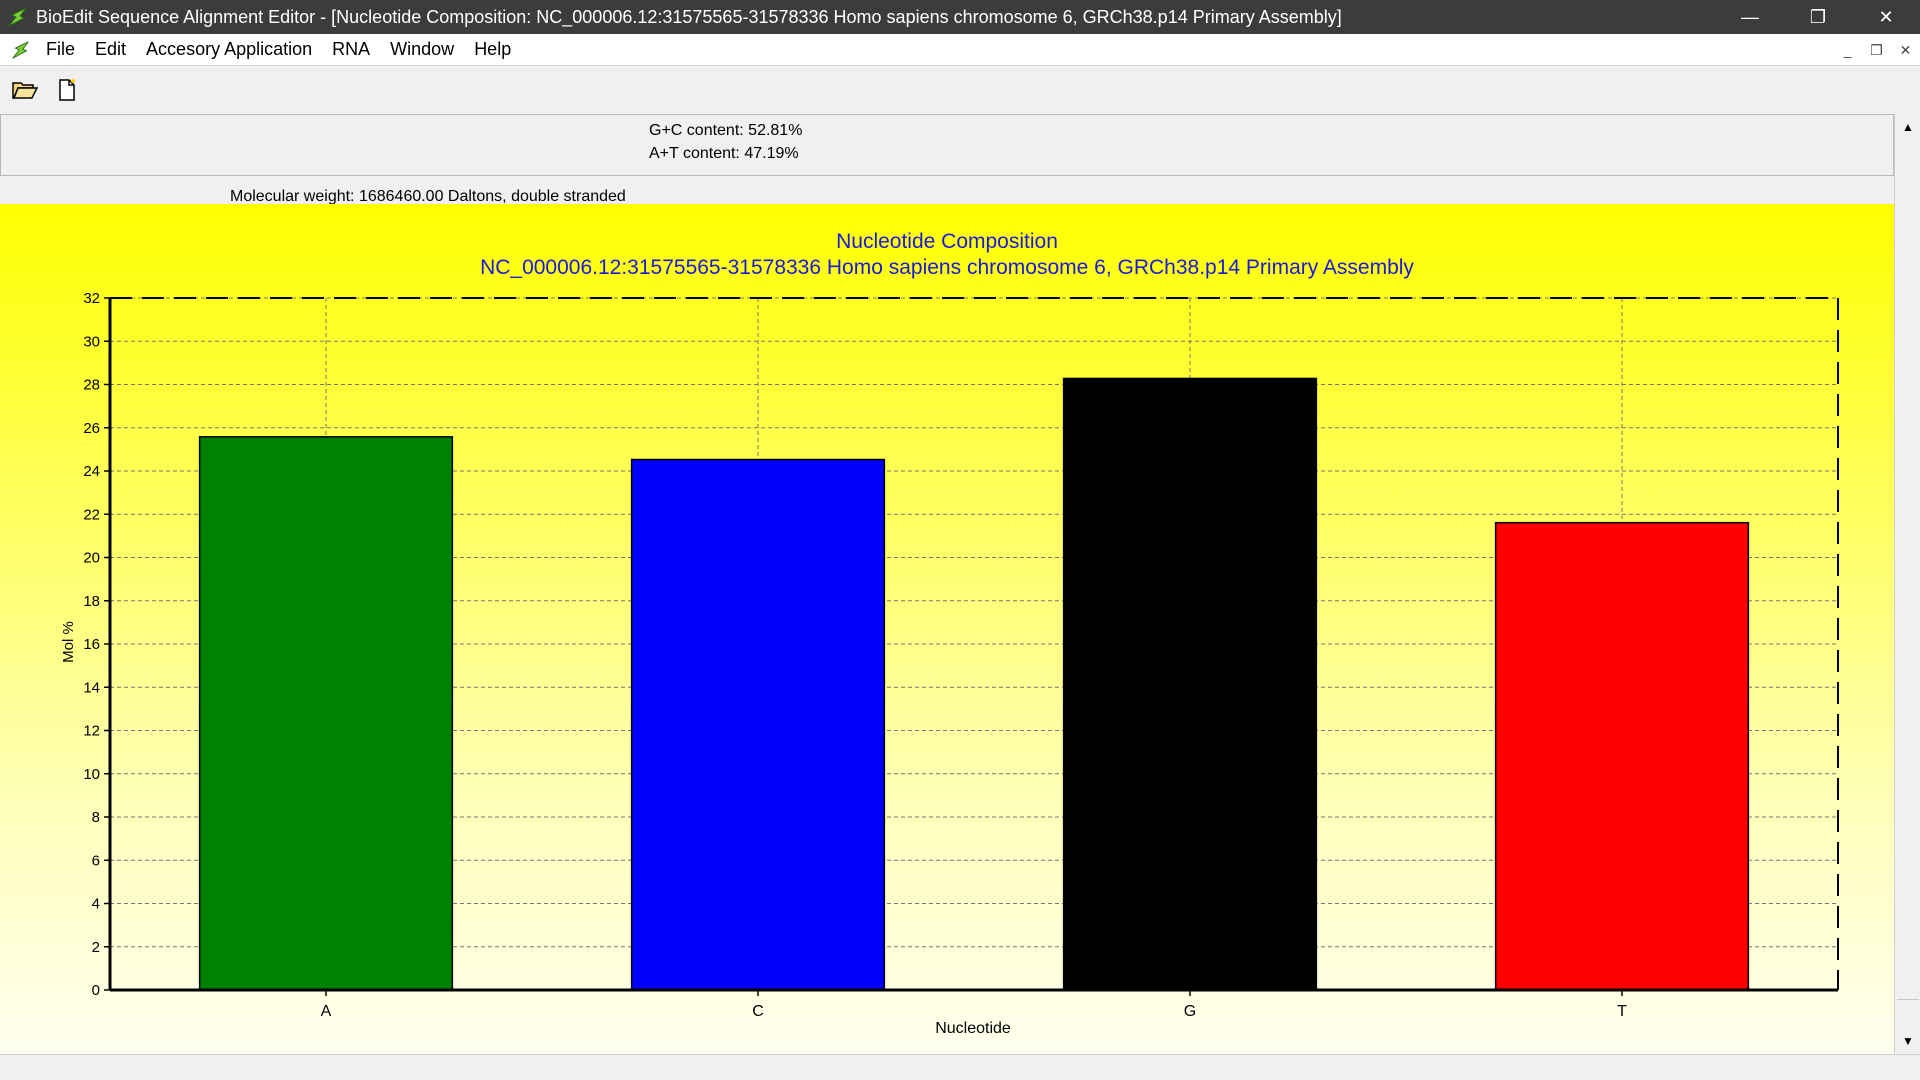  Describe the element at coordinates (91, 298) in the screenshot. I see `y-tick-label: 32` at that location.